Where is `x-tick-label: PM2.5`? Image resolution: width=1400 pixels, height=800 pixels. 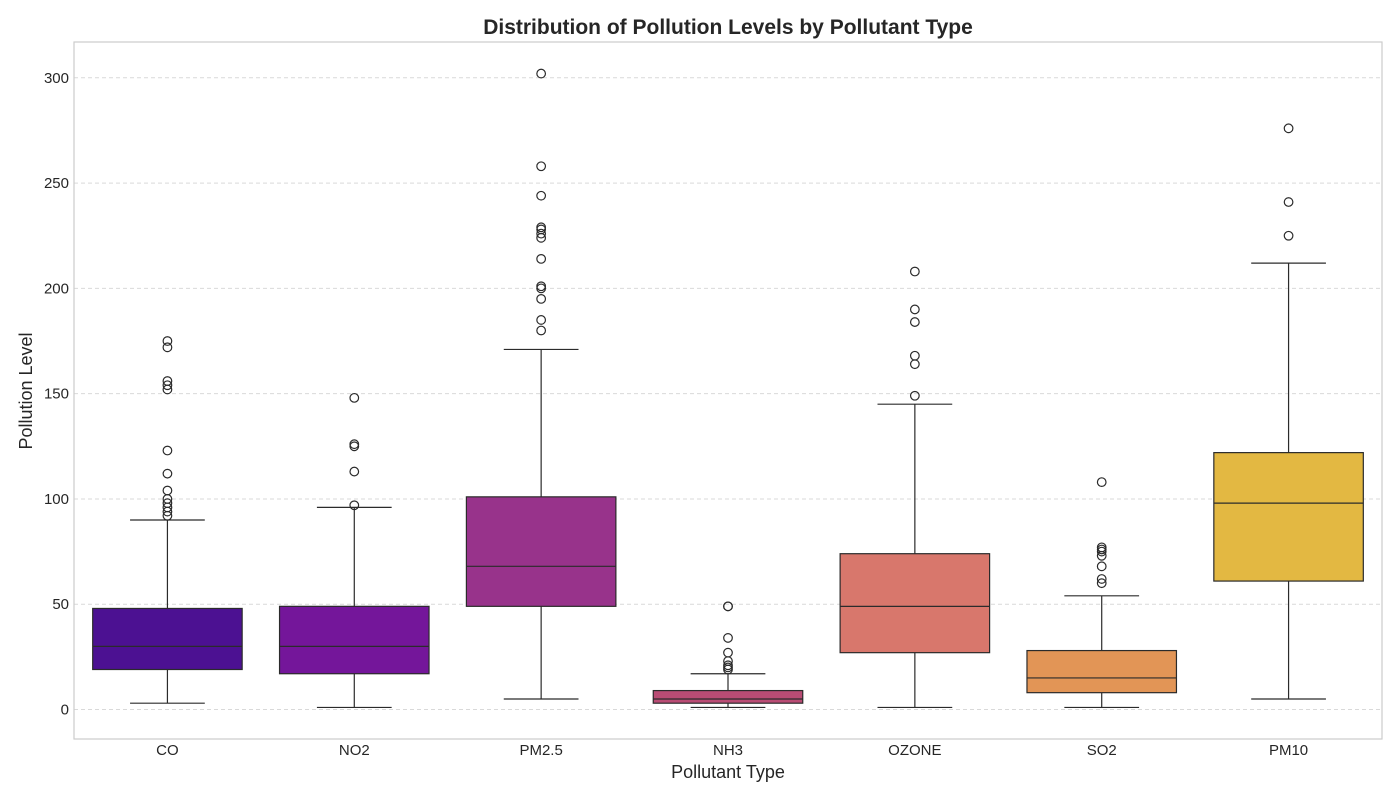 x-tick-label: PM2.5 is located at coordinates (540, 750).